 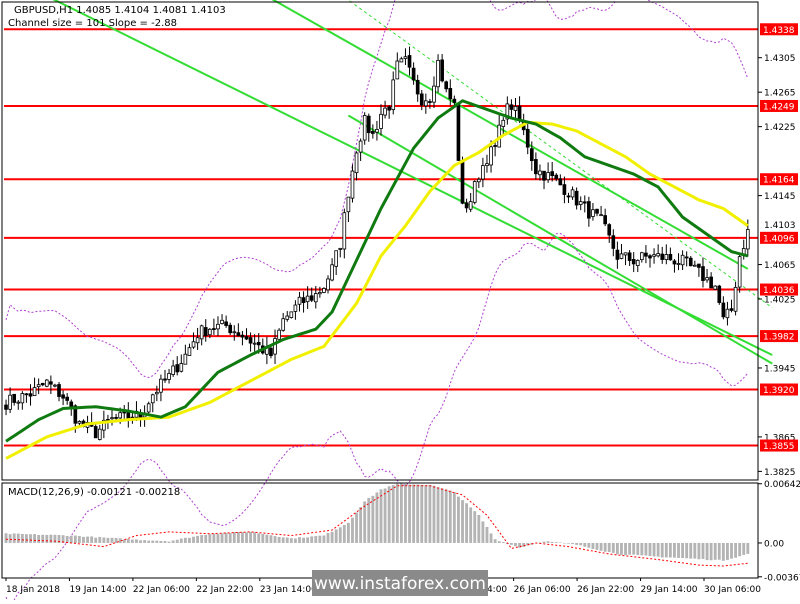 I want to click on macd-panel, so click(x=377, y=525).